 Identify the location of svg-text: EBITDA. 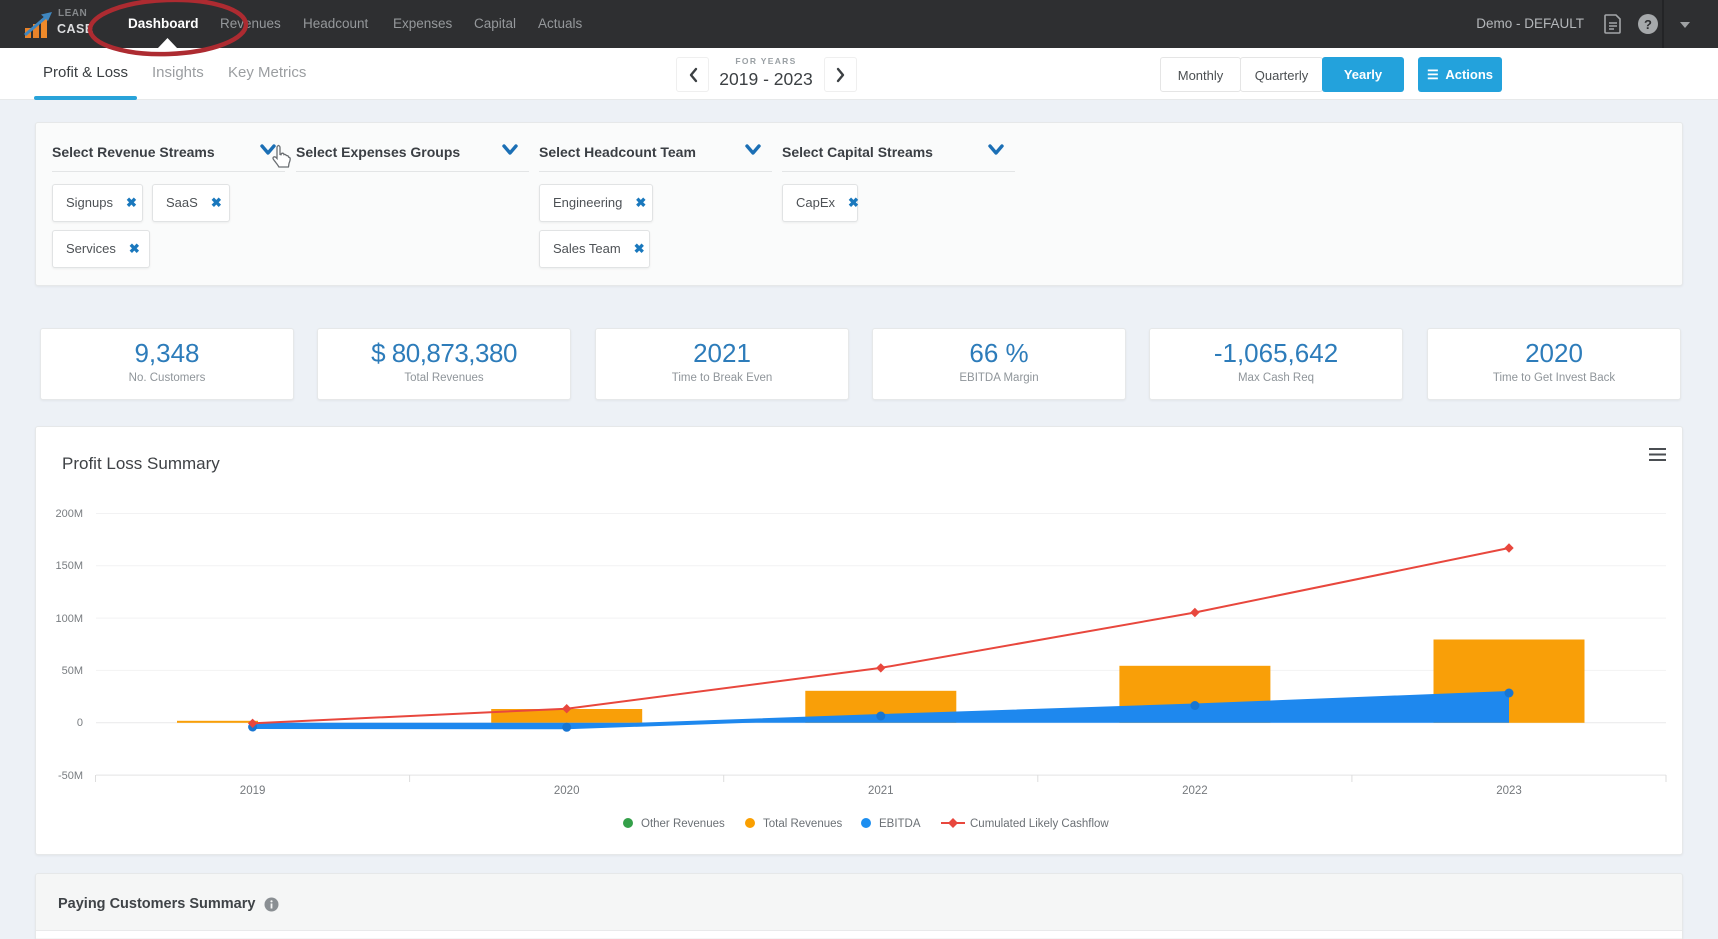
(900, 824).